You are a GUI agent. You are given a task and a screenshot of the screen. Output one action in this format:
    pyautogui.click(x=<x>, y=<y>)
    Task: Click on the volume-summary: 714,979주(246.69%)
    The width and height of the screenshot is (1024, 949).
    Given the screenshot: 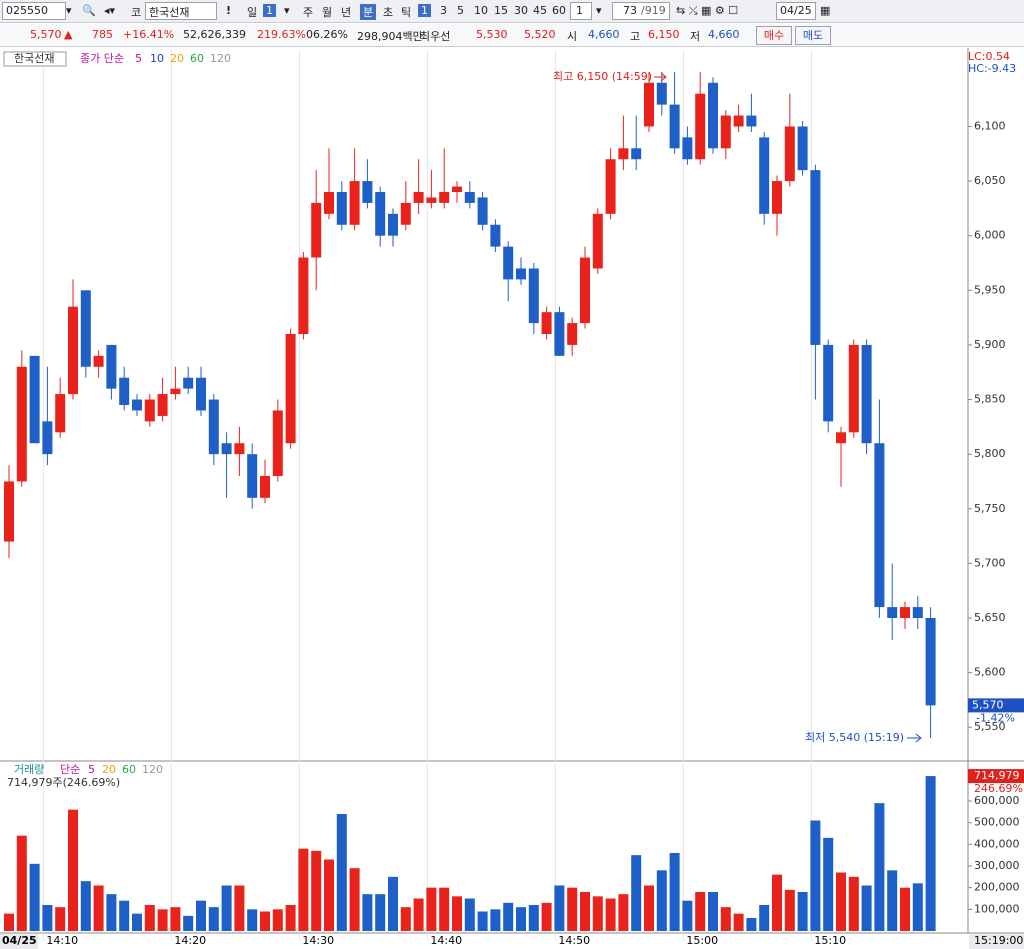 What is the action you would take?
    pyautogui.click(x=63, y=782)
    